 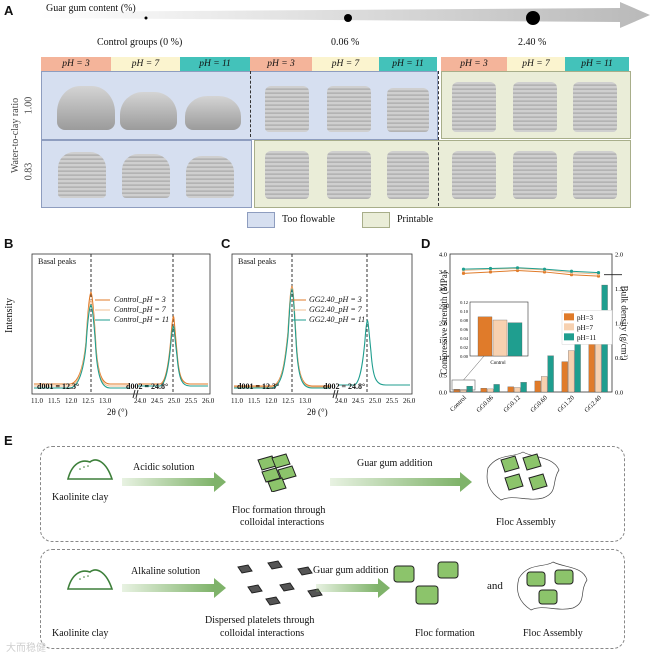 What do you see at coordinates (443, 289) in the screenshot?
I see `y-tick-label: 3.0` at bounding box center [443, 289].